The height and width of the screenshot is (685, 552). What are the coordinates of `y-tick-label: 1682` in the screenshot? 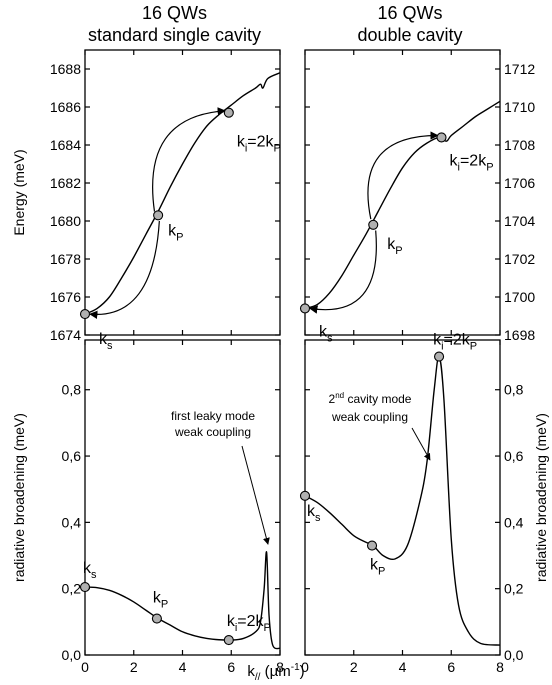 It's located at (65, 183).